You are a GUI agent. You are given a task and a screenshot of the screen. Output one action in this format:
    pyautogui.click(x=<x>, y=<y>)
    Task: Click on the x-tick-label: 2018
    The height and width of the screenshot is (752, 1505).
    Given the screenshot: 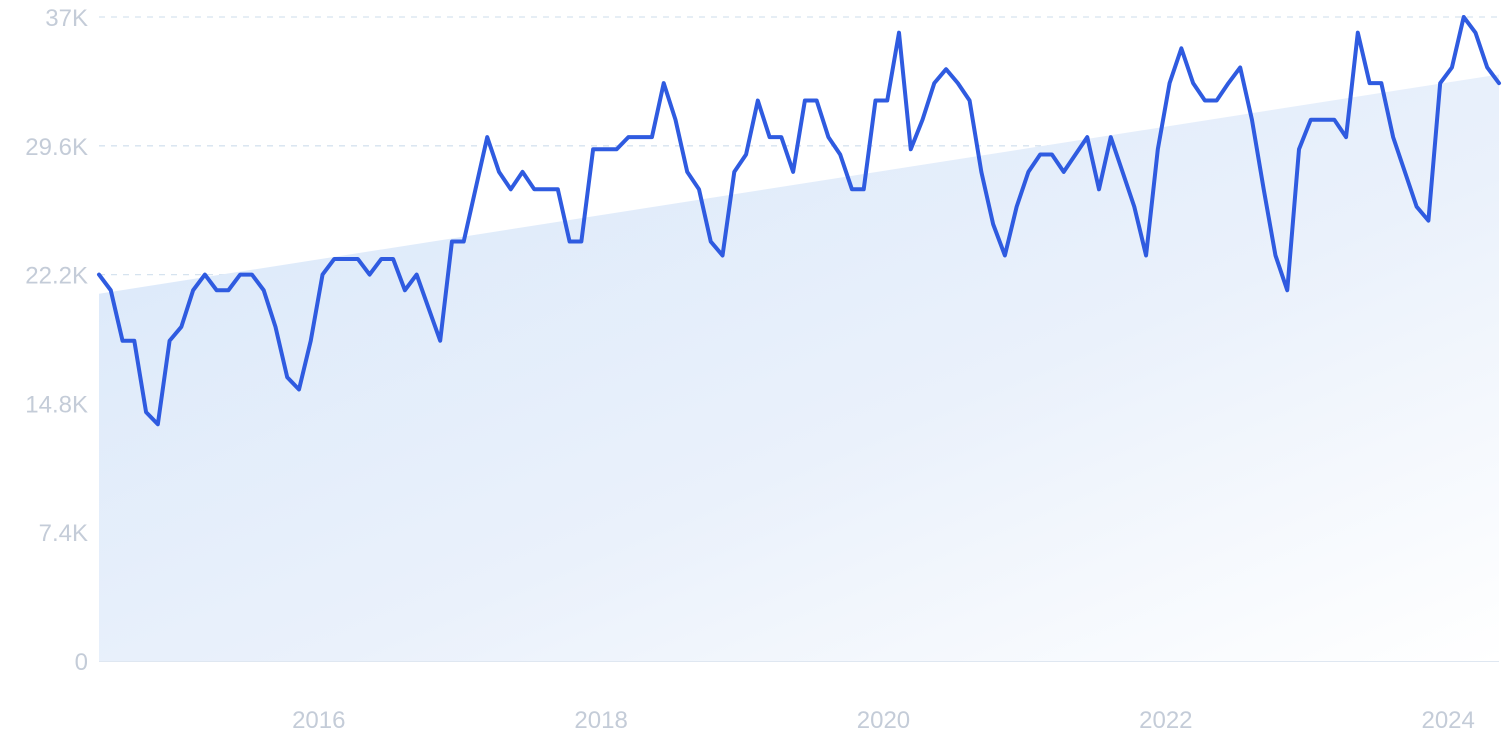 What is the action you would take?
    pyautogui.click(x=600, y=720)
    